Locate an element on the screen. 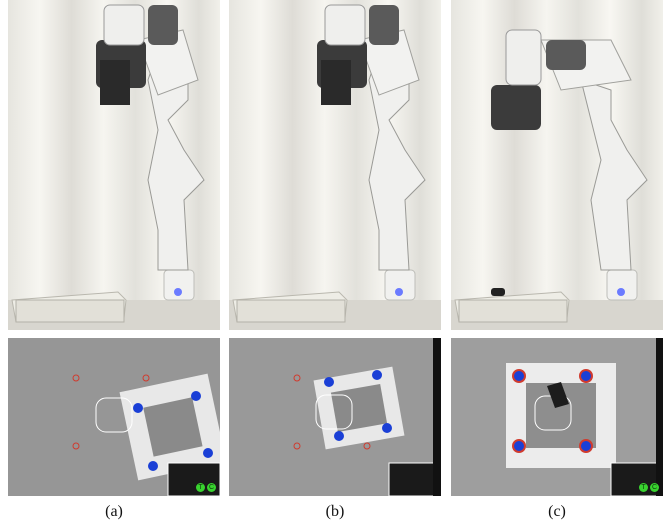 The image size is (668, 525). camera-view-a: T C is located at coordinates (114, 417).